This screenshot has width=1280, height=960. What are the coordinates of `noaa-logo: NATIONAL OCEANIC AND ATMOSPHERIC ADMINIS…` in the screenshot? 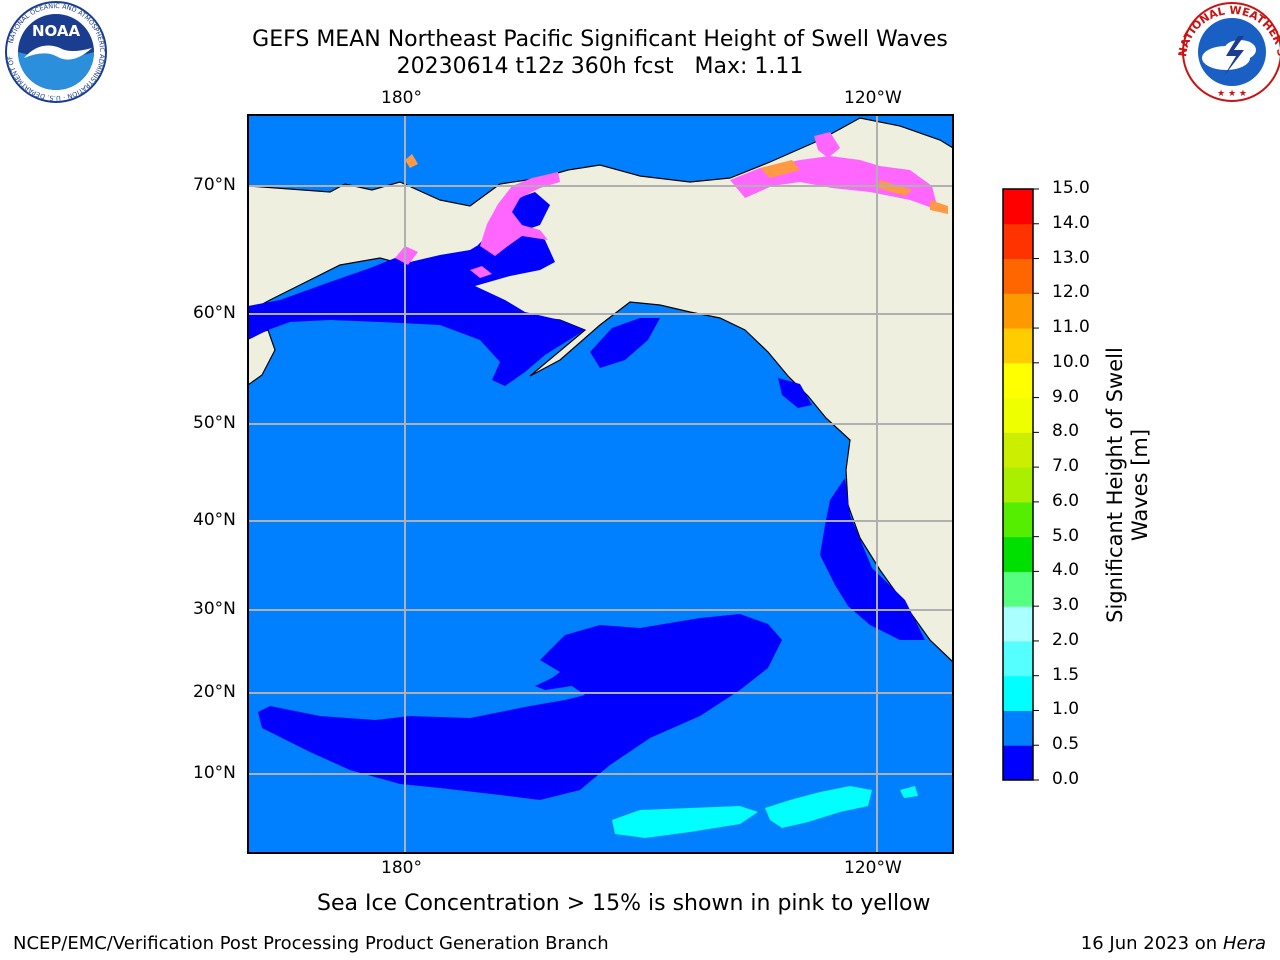 It's located at (53, 51).